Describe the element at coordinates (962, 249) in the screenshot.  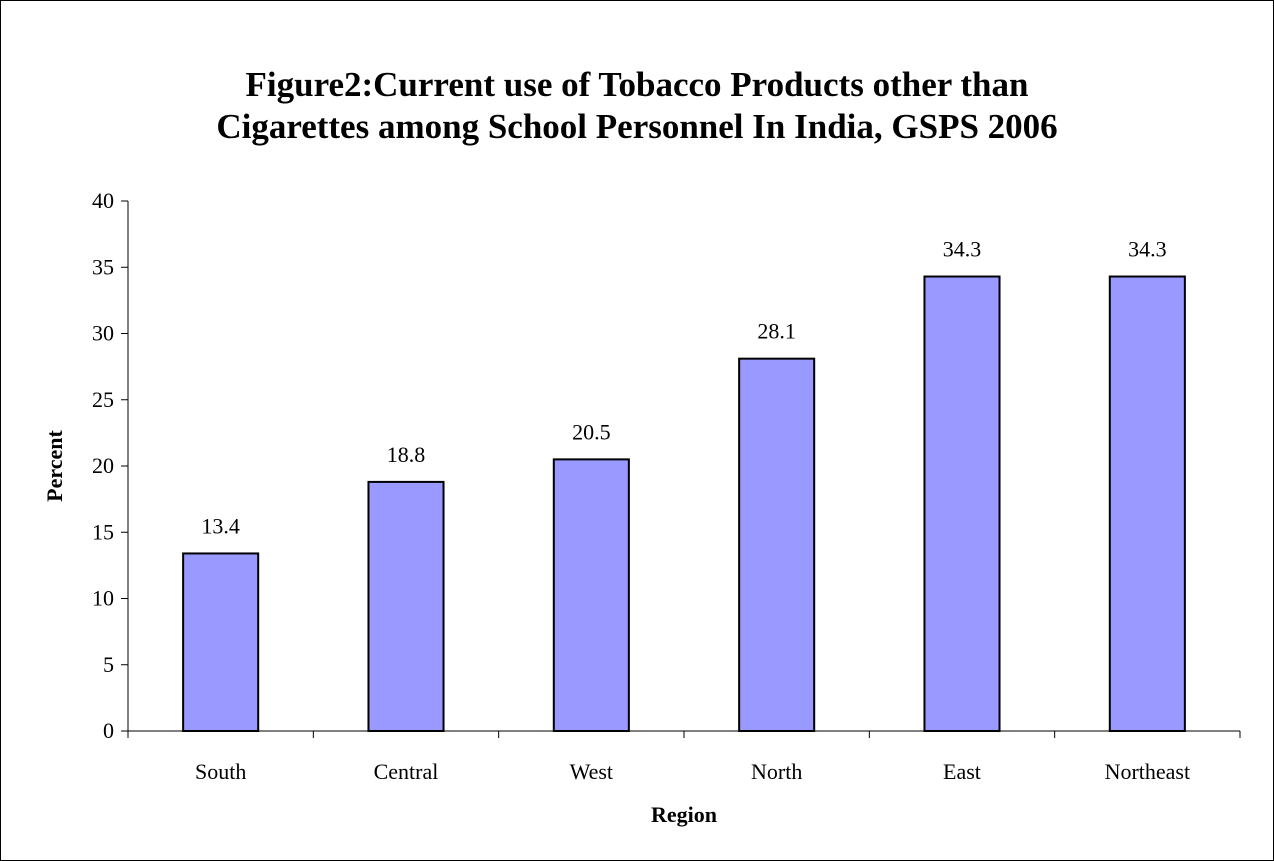
I see `data-label-east: 34.3` at that location.